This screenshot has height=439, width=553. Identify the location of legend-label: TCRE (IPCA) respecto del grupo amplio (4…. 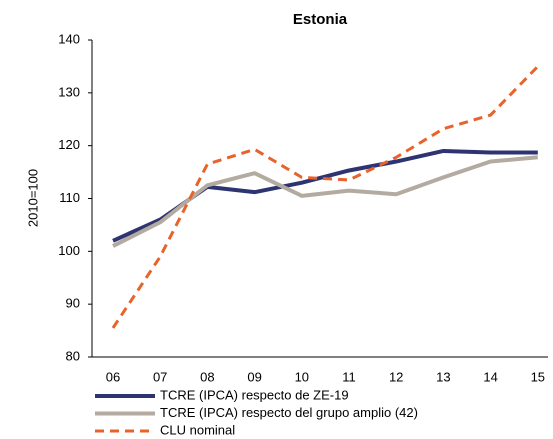
(289, 412).